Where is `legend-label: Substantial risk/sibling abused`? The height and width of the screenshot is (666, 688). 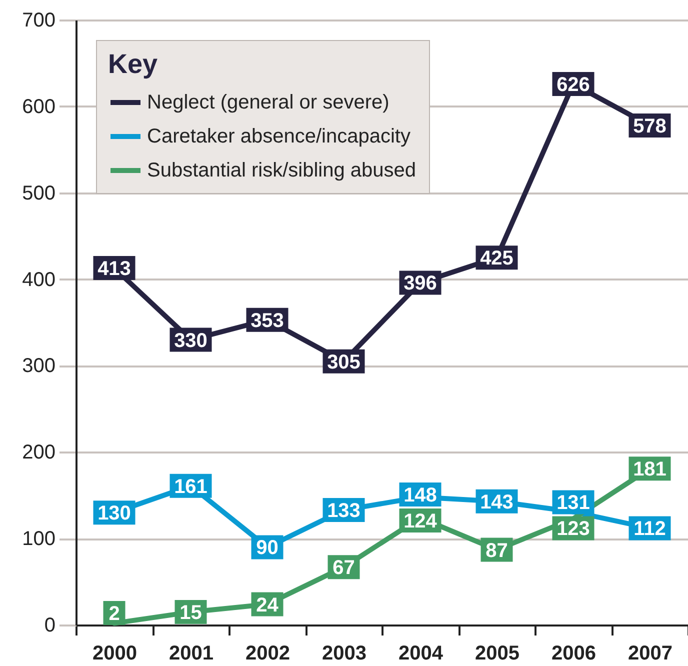 legend-label: Substantial risk/sibling abused is located at coordinates (281, 171).